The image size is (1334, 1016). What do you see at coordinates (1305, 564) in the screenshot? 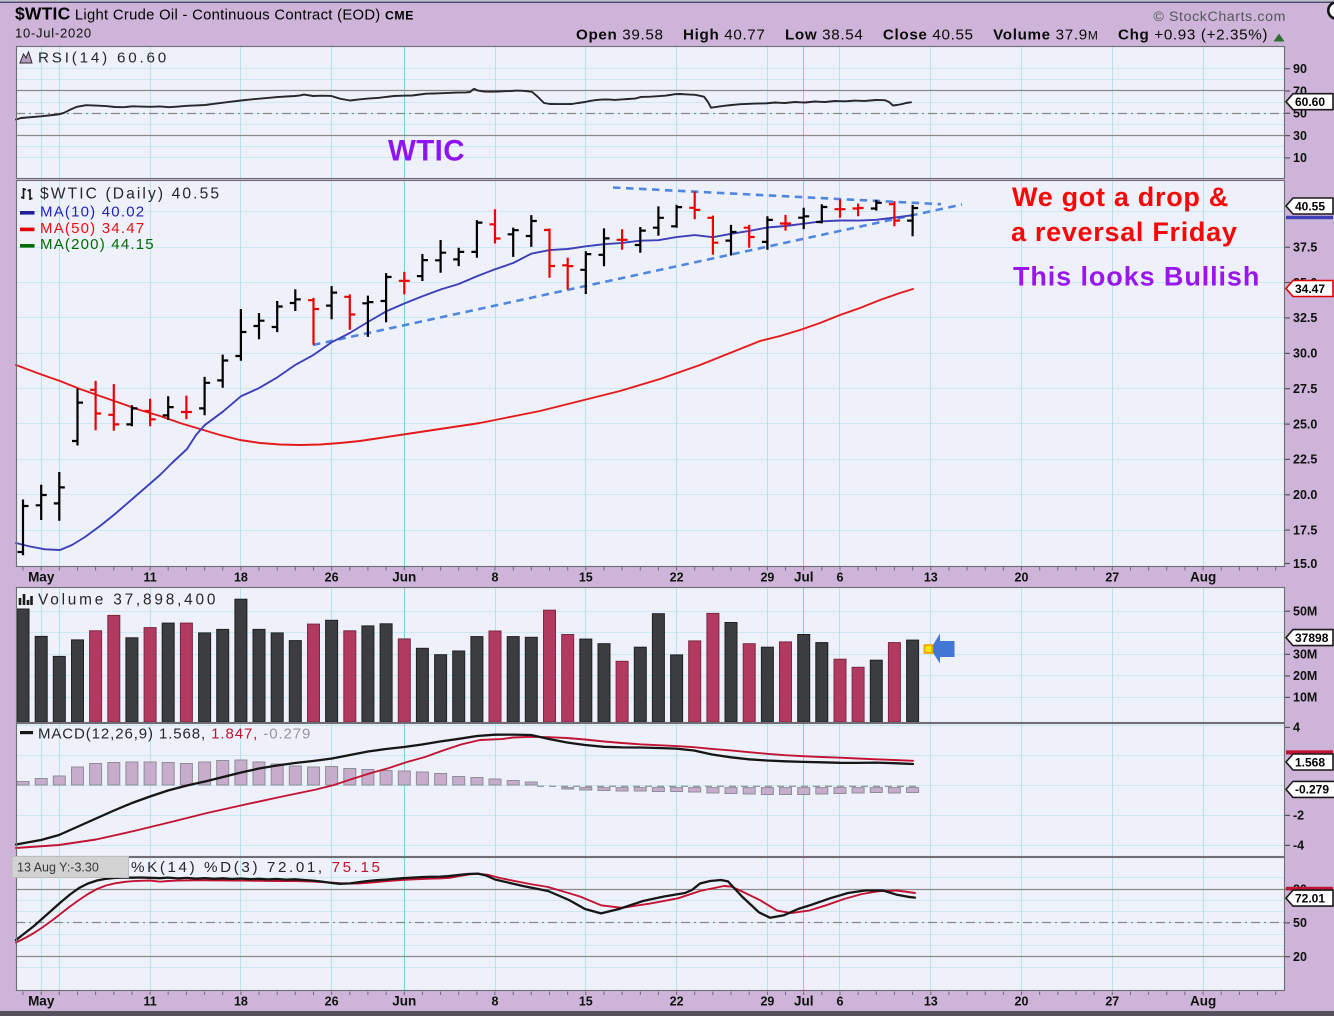
I see `svg-text: 15.0` at bounding box center [1305, 564].